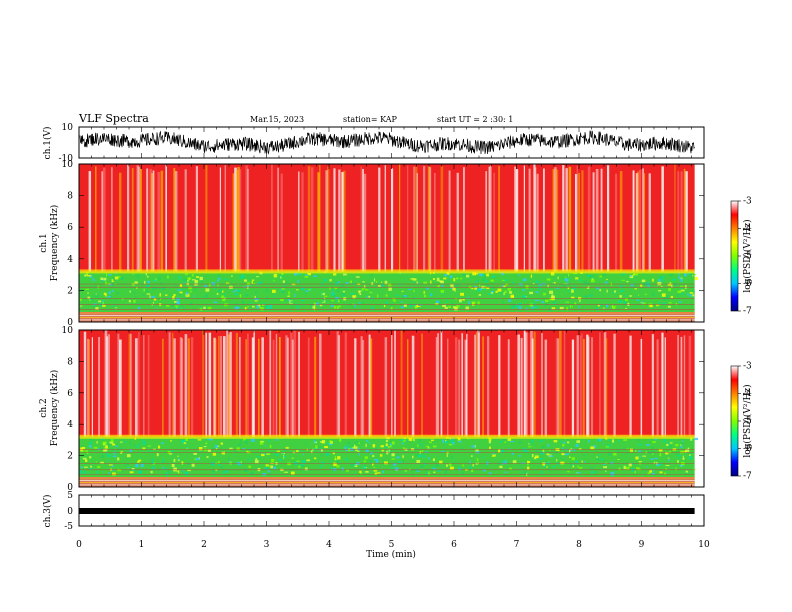 This screenshot has height=612, width=792. What do you see at coordinates (387, 271) in the screenshot?
I see `spectrogram-transition` at bounding box center [387, 271].